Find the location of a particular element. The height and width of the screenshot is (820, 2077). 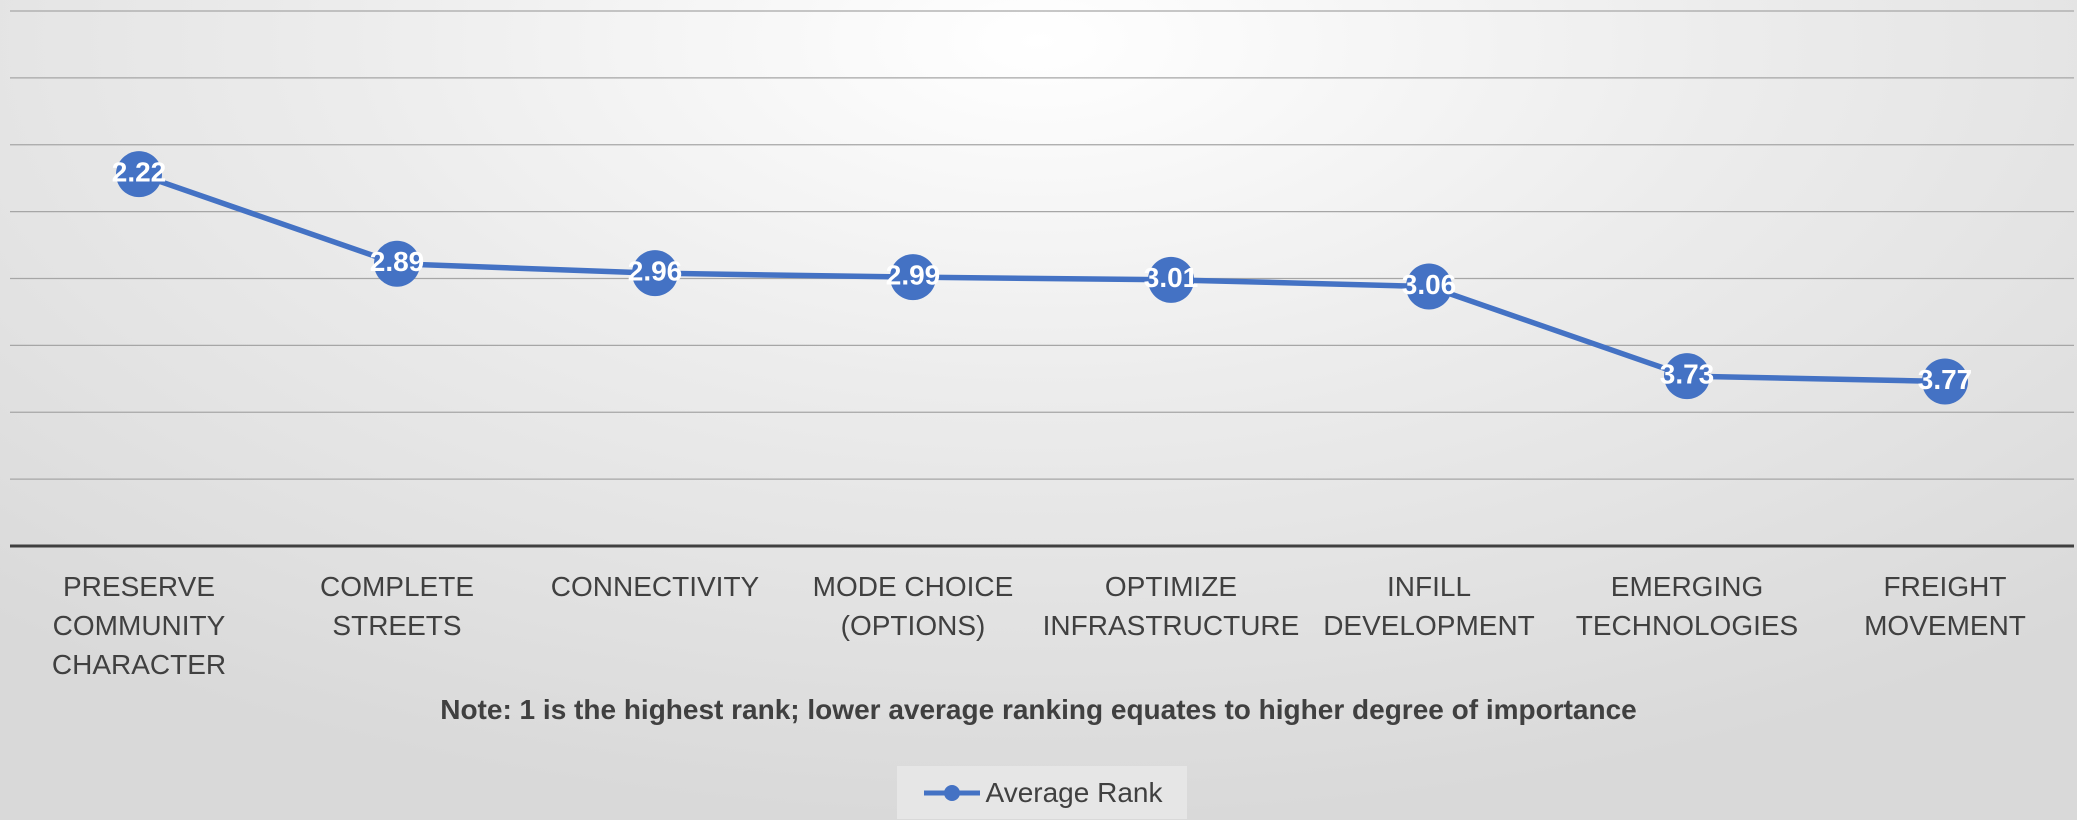

data-label: 2.89 is located at coordinates (397, 261).